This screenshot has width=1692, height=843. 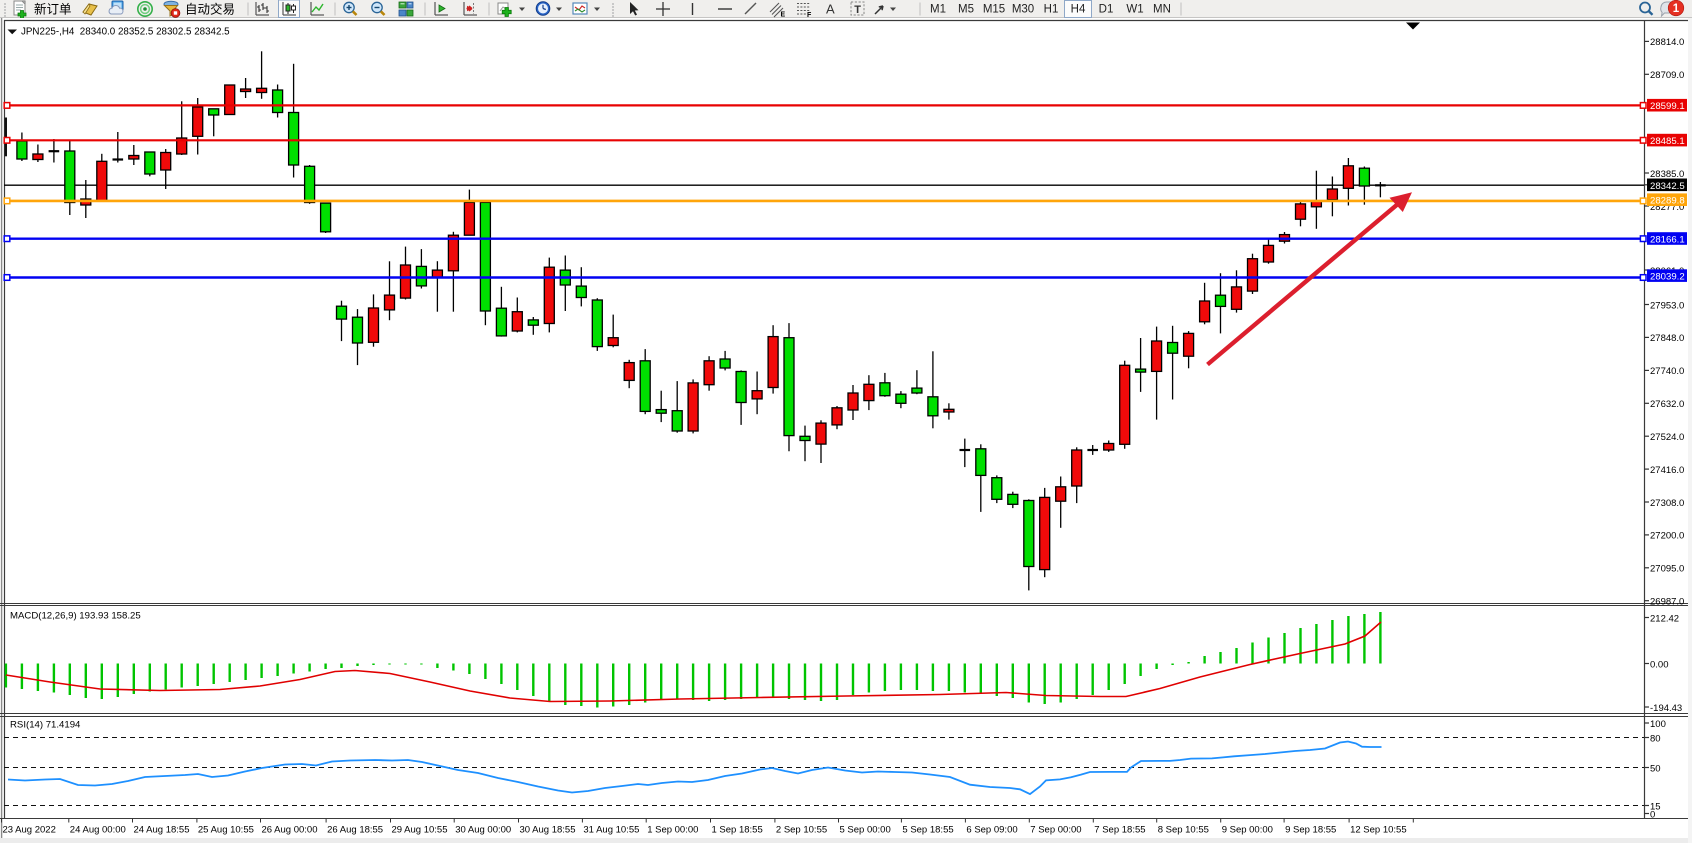 I want to click on svg-text: 50, so click(x=1655, y=768).